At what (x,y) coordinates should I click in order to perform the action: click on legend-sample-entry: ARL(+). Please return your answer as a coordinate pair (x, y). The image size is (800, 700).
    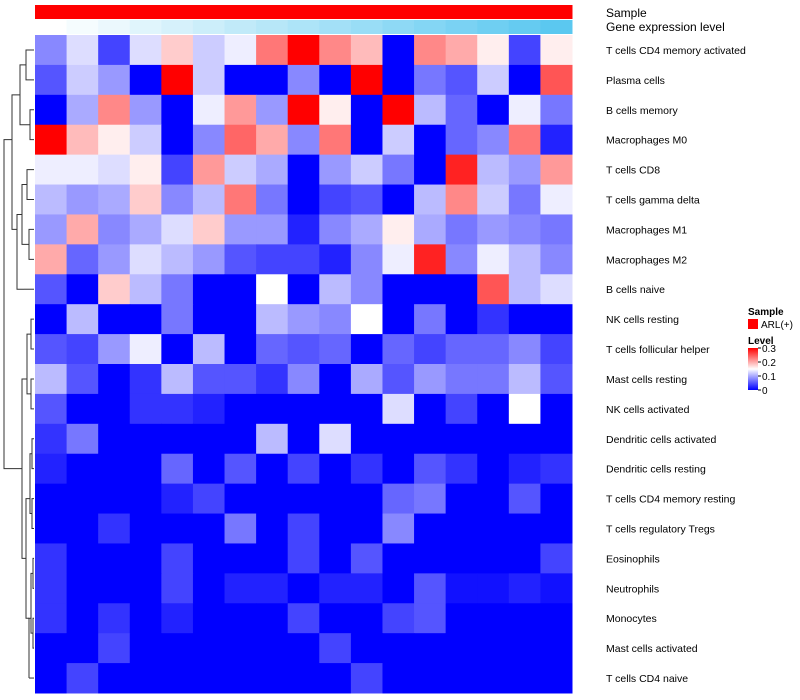
    Looking at the image, I should click on (777, 325).